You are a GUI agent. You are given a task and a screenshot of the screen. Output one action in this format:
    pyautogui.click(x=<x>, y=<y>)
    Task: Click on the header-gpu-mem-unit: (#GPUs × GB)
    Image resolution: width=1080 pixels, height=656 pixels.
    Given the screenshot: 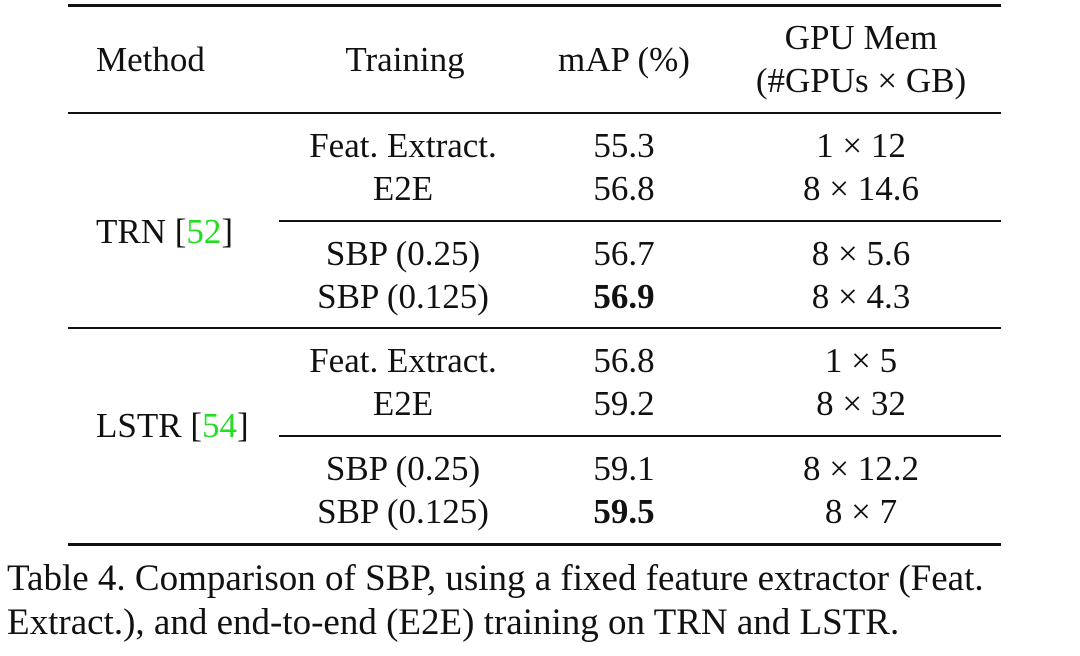 What is the action you would take?
    pyautogui.click(x=861, y=80)
    